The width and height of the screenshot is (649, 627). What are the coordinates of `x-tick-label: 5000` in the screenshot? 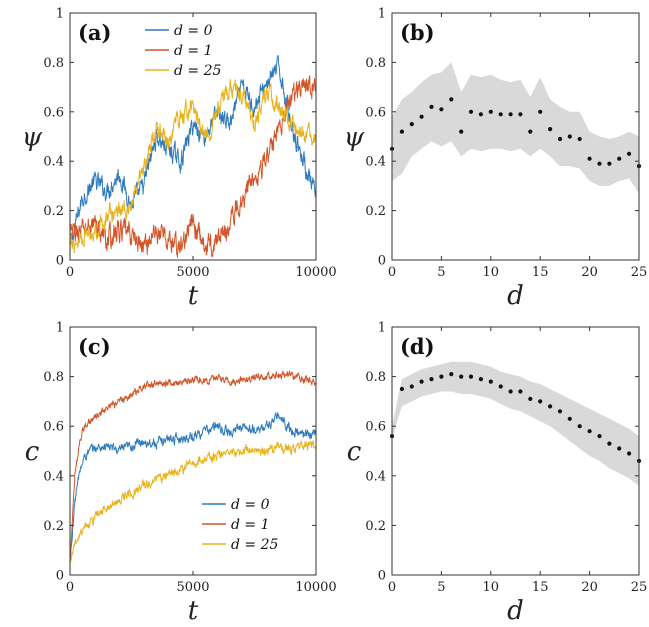 It's located at (192, 587).